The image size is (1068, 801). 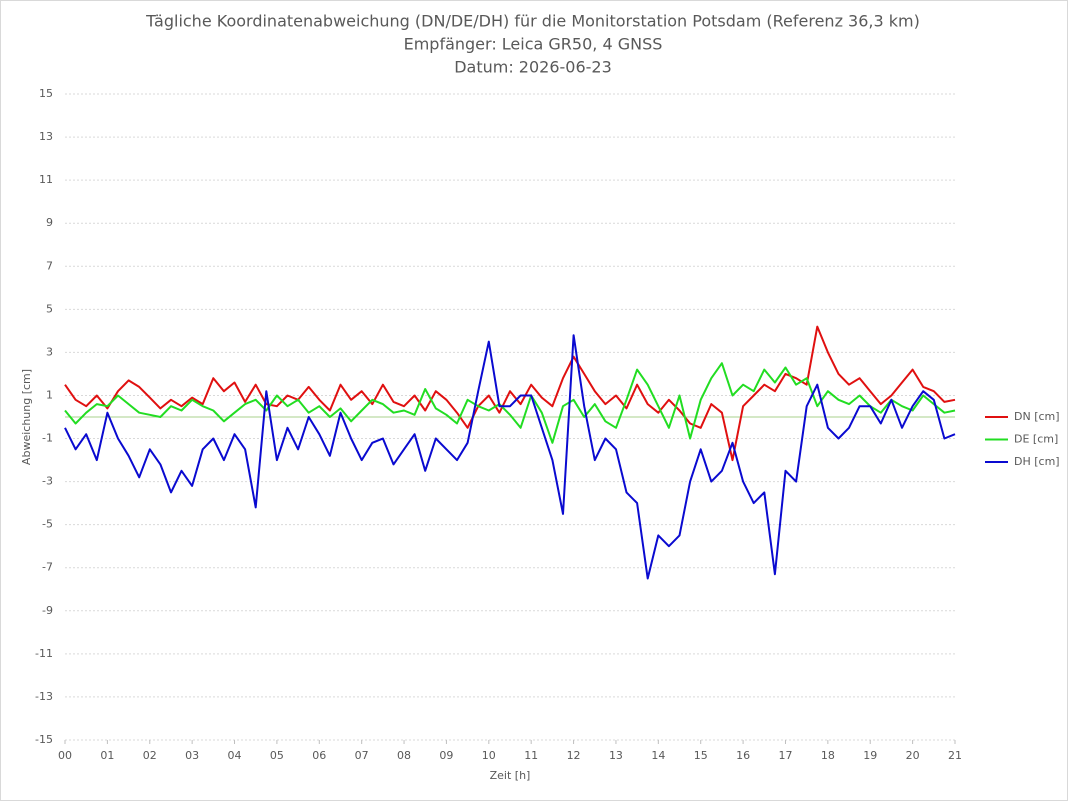 I want to click on y-tick-label: -13, so click(x=44, y=696).